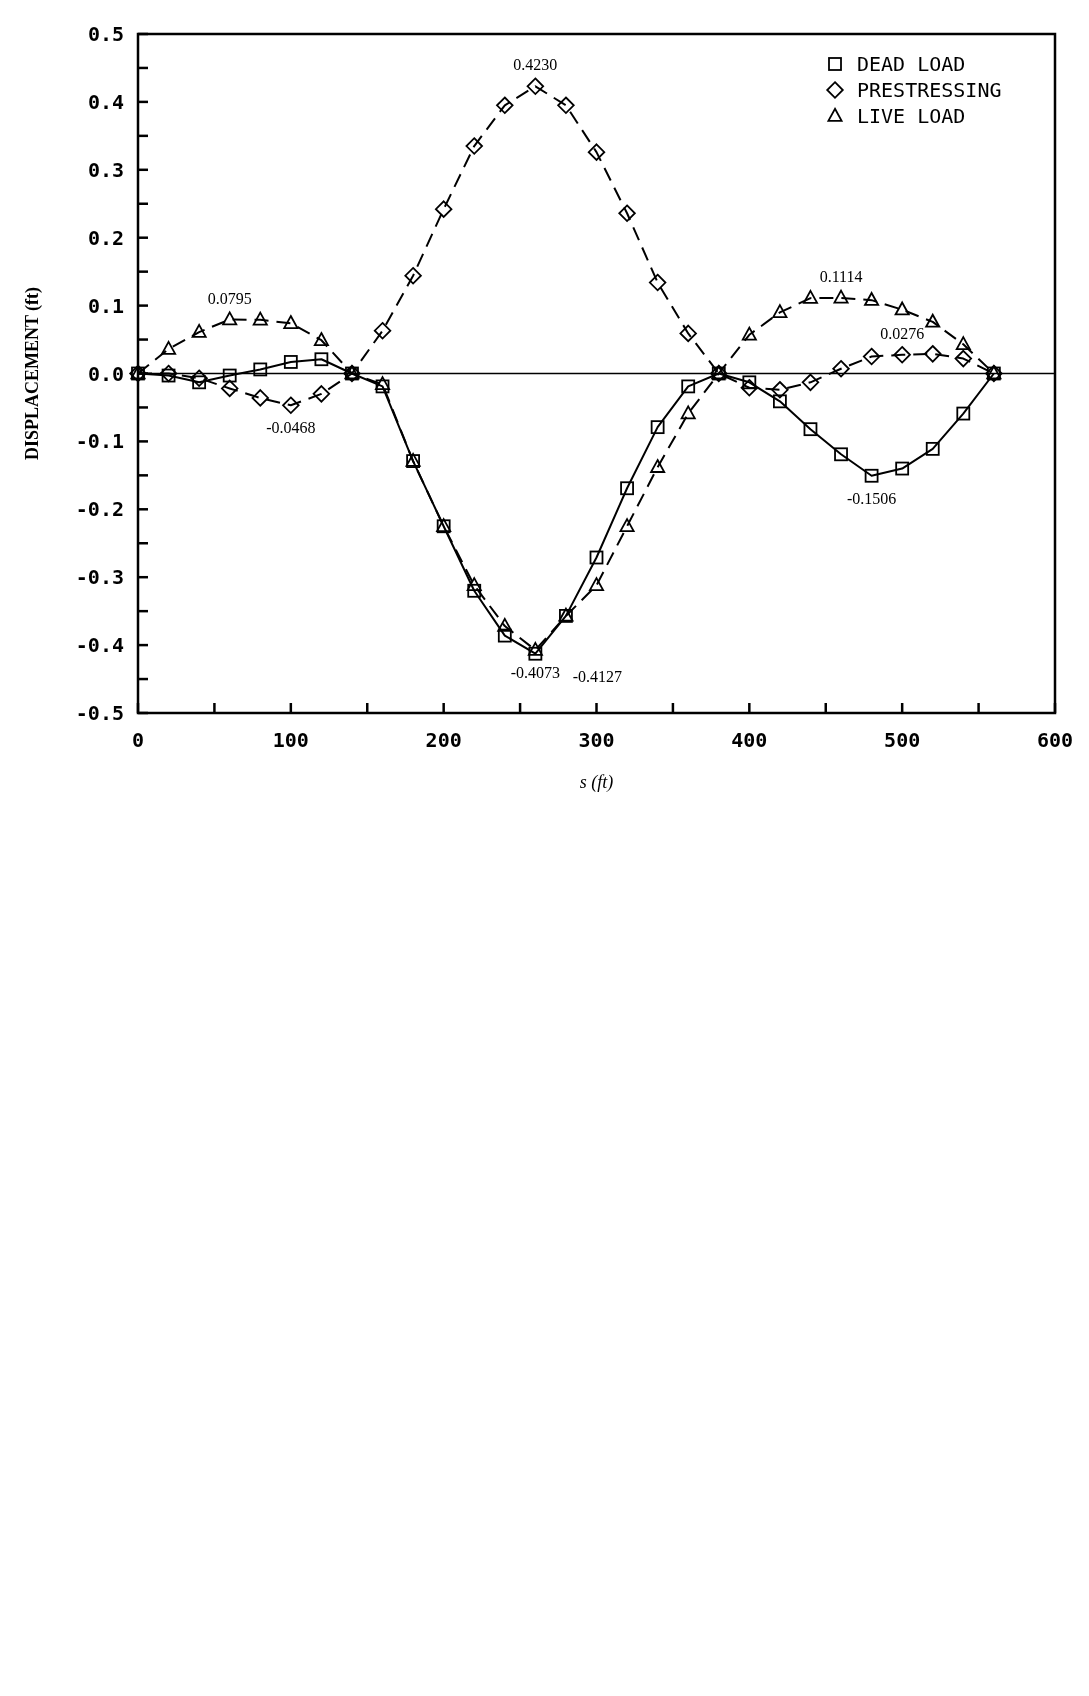  What do you see at coordinates (596, 782) in the screenshot?
I see `x-axis-title: s (ft)` at bounding box center [596, 782].